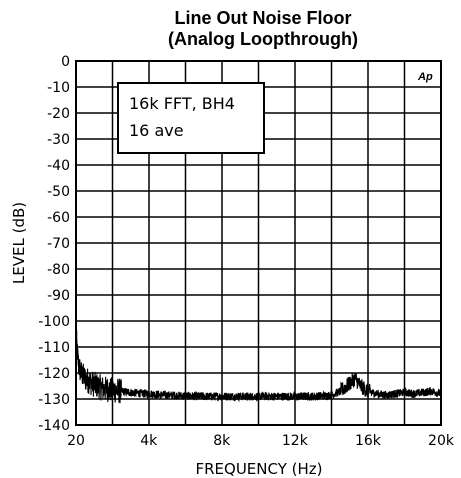 This screenshot has height=478, width=461. Describe the element at coordinates (76, 441) in the screenshot. I see `x-tick-label: 20` at that location.